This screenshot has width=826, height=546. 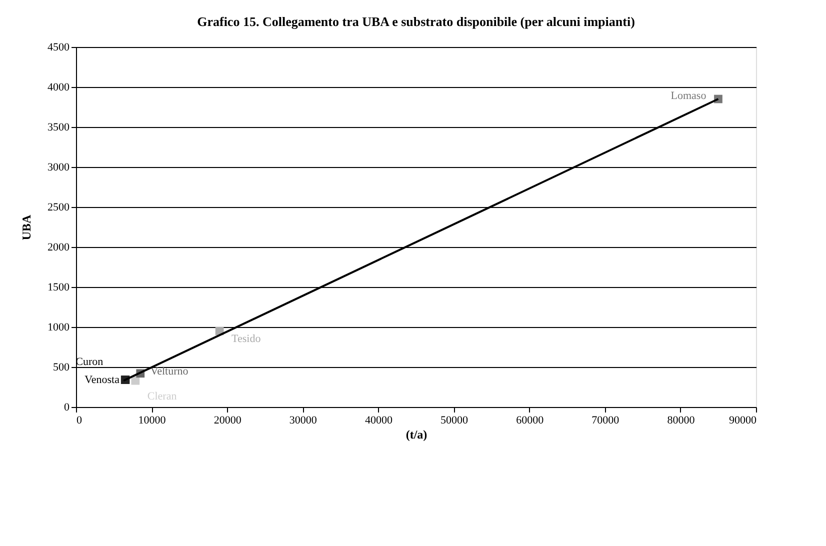 I want to click on y-tick-label: 0, so click(x=67, y=408).